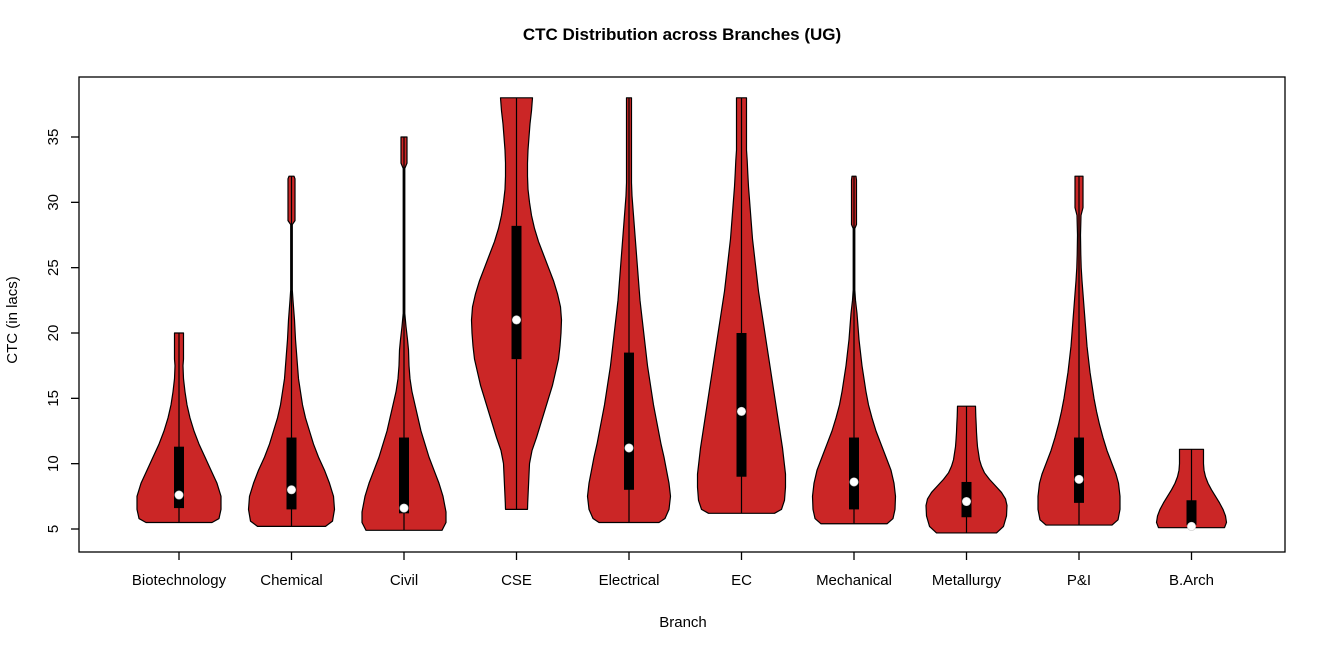  Describe the element at coordinates (53, 529) in the screenshot. I see `y-tick-label: 5` at that location.